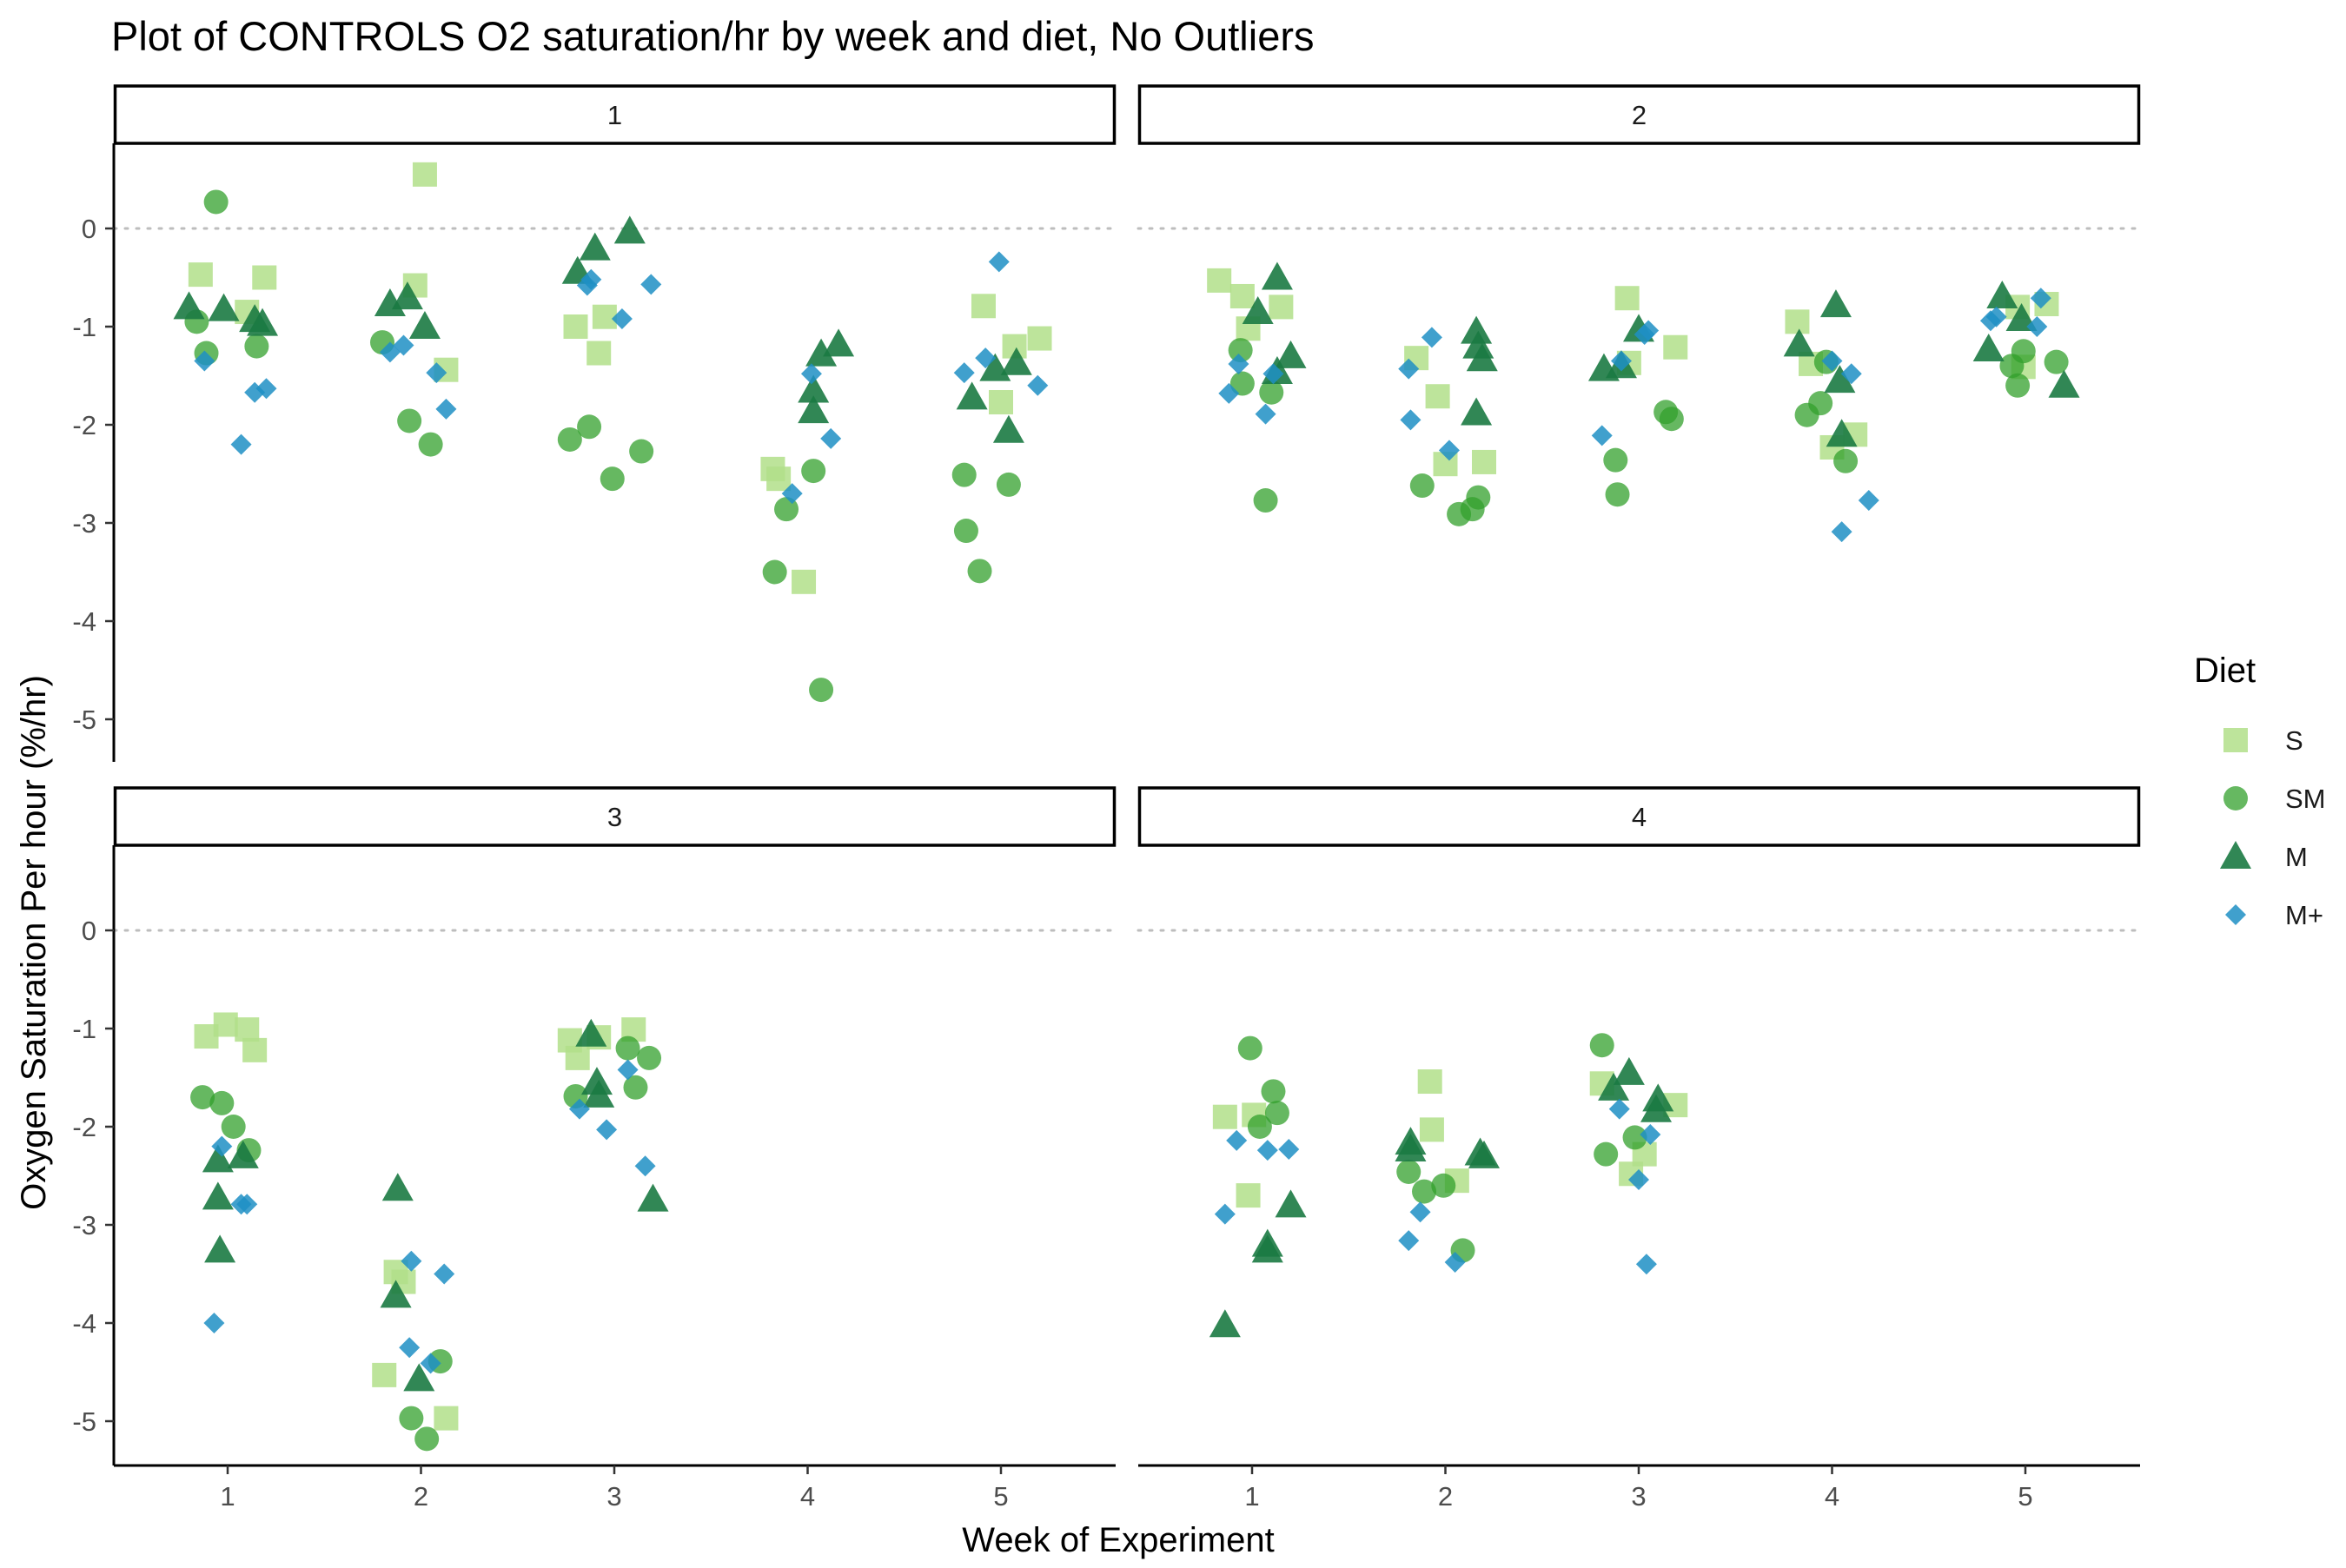 The height and width of the screenshot is (1568, 2346). Describe the element at coordinates (1446, 1496) in the screenshot. I see `x-tick-label: 2` at that location.